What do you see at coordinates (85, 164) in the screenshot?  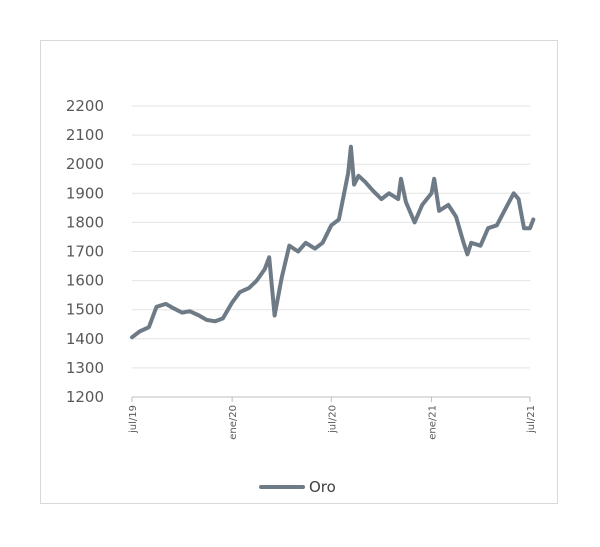 I see `y-tick-label: 2000` at bounding box center [85, 164].